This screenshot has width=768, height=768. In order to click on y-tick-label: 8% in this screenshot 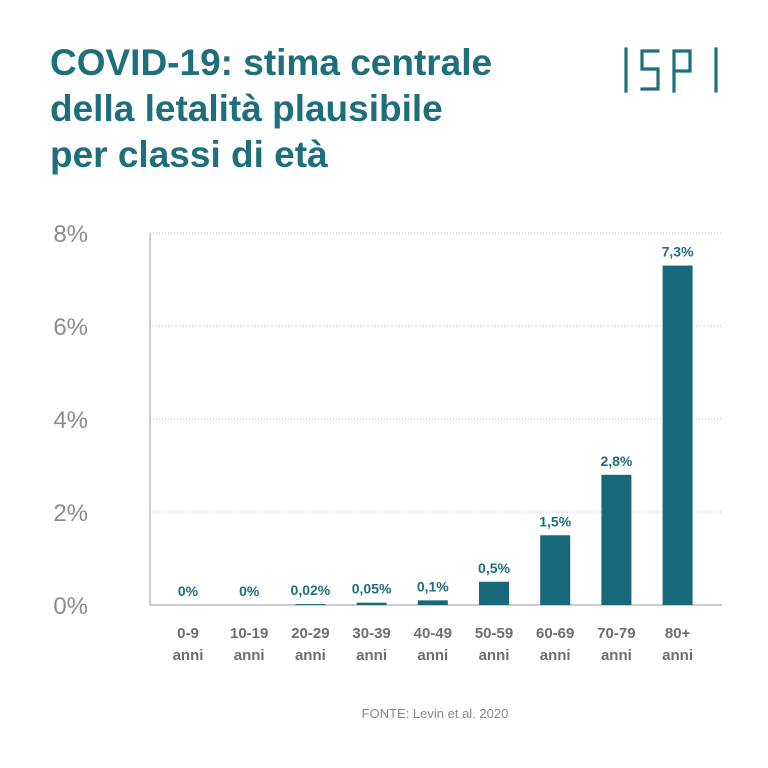, I will do `click(70, 234)`.